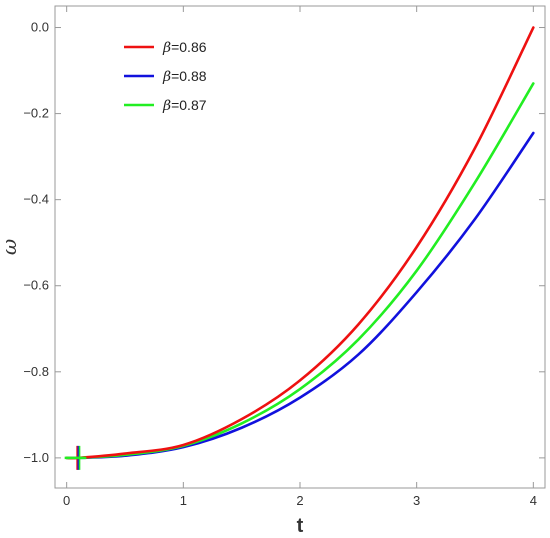 The image size is (550, 538). What do you see at coordinates (300, 526) in the screenshot?
I see `x-axis-label: t` at bounding box center [300, 526].